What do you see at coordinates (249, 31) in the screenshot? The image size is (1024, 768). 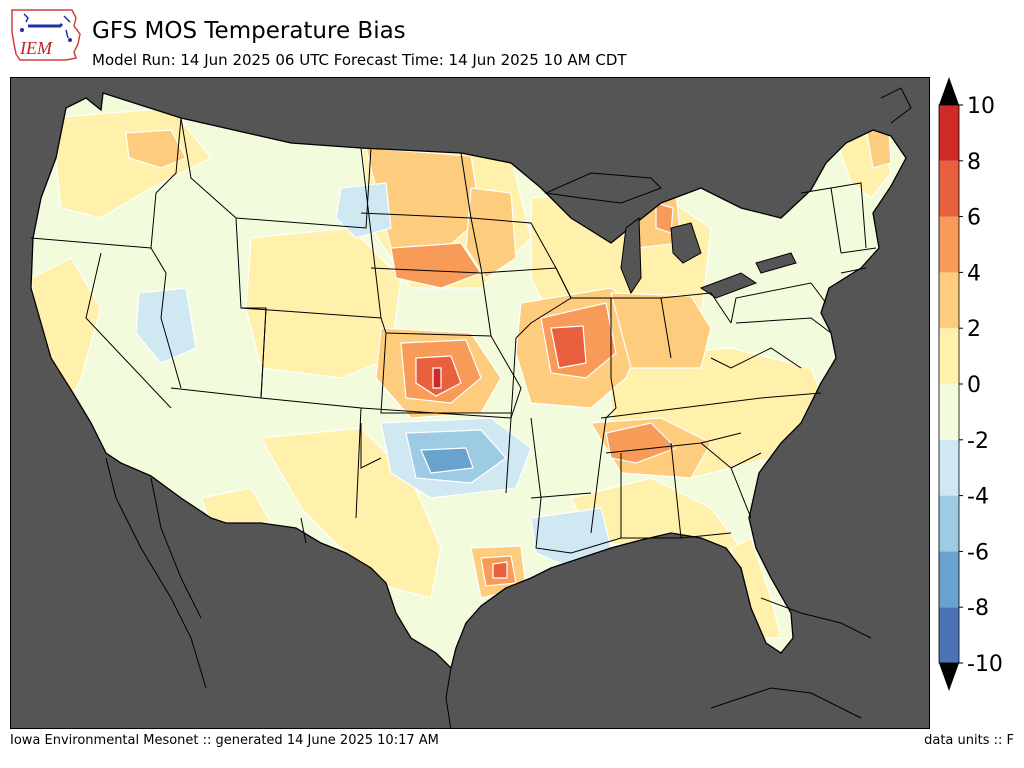 I see `map-title: GFS MOS Temperature Bias` at bounding box center [249, 31].